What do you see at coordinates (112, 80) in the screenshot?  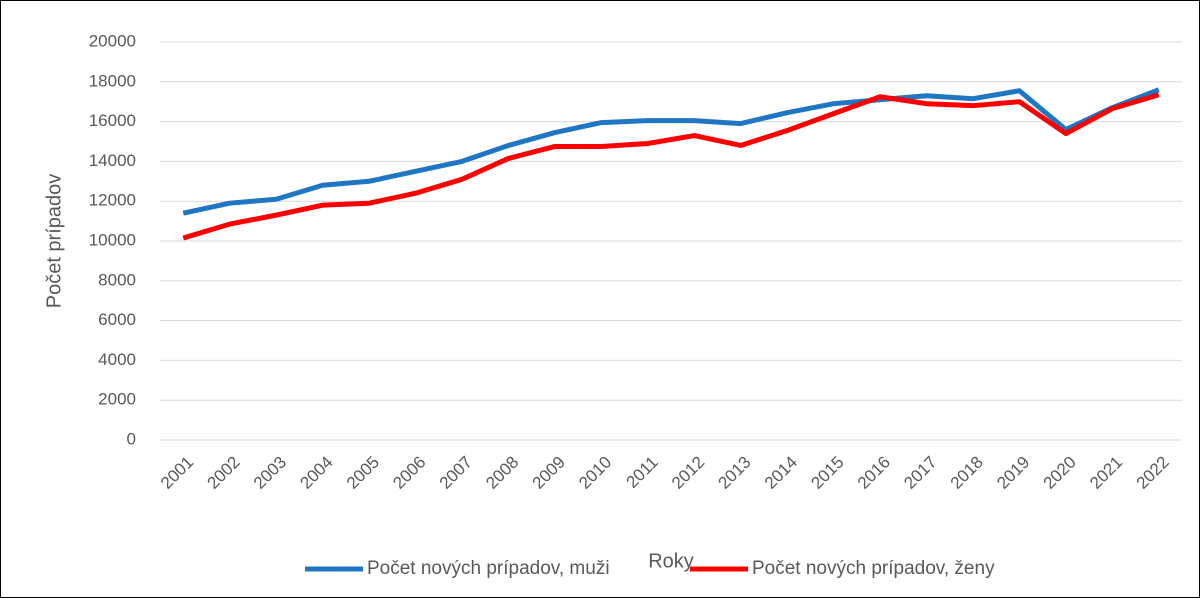 I see `y-tick-label: 18000` at bounding box center [112, 80].